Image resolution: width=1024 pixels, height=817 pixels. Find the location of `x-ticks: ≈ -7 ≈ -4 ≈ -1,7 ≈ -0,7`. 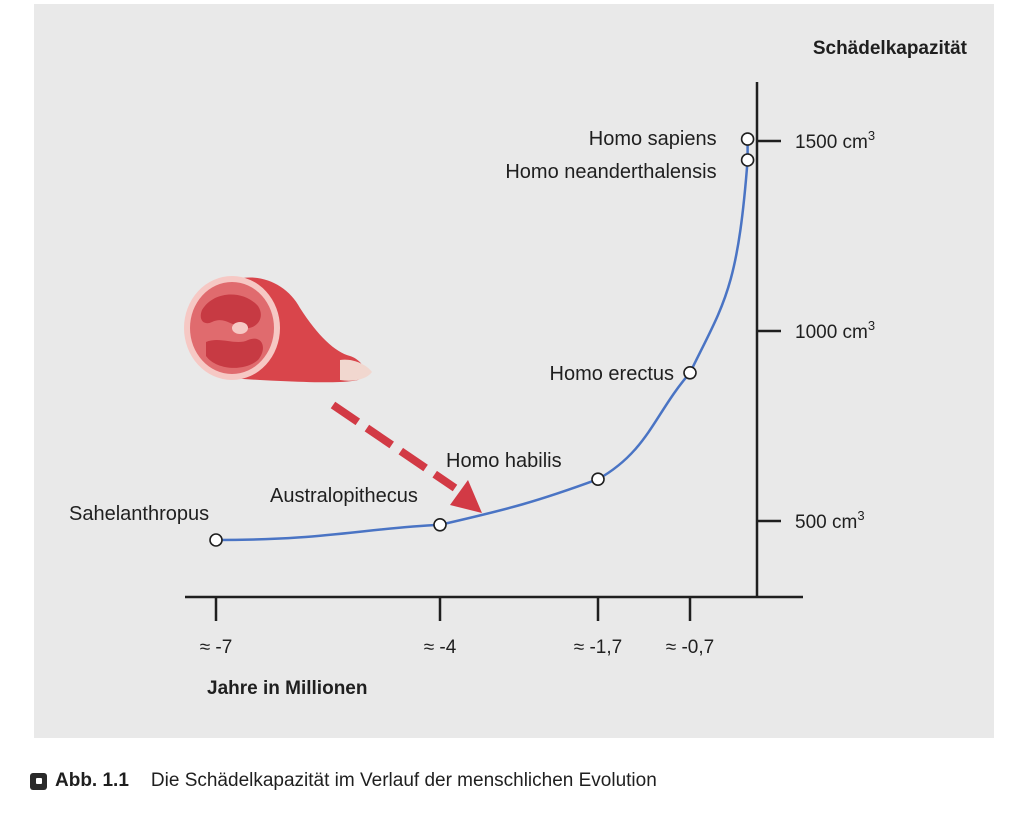

x-ticks: ≈ -7 ≈ -4 ≈ -1,7 ≈ -0,7 is located at coordinates (457, 627).